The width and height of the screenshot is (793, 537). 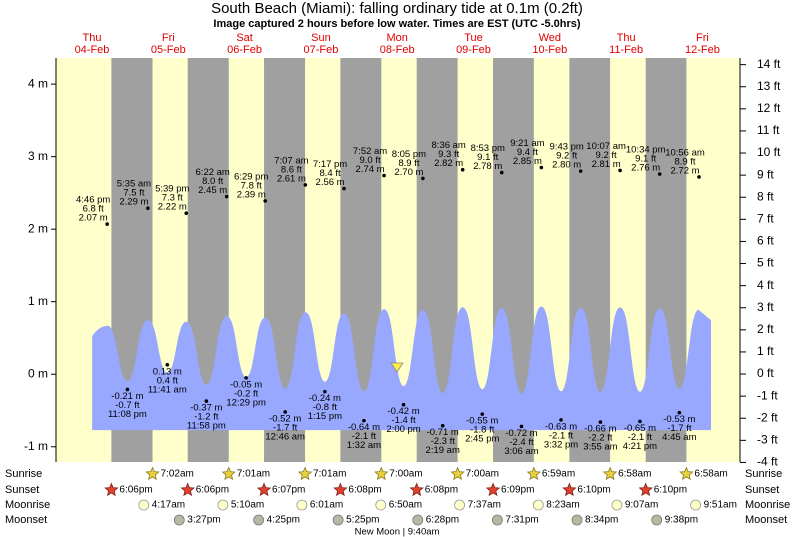 I want to click on tide-m: -0.72 m, so click(x=521, y=433).